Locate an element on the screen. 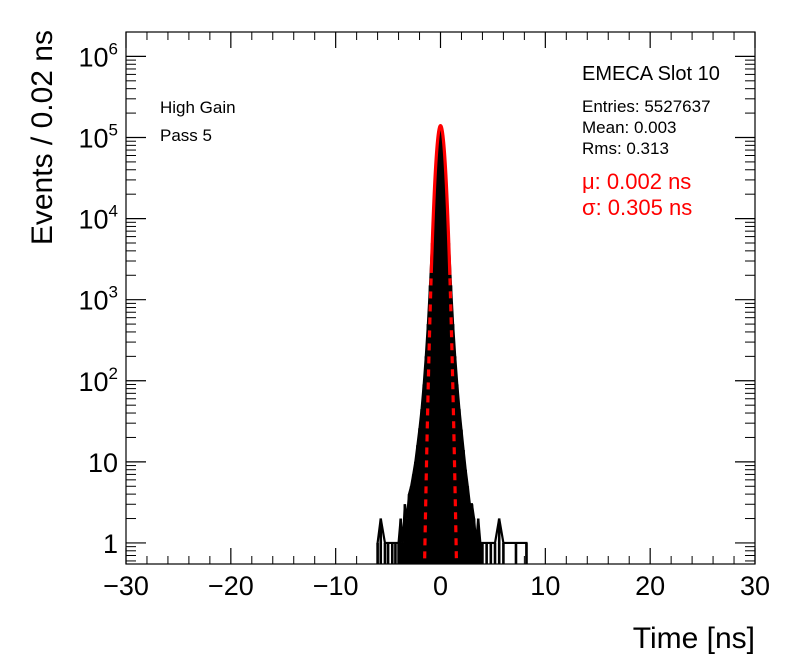 The image size is (796, 672). y-tick-label: 10 is located at coordinates (103, 463).